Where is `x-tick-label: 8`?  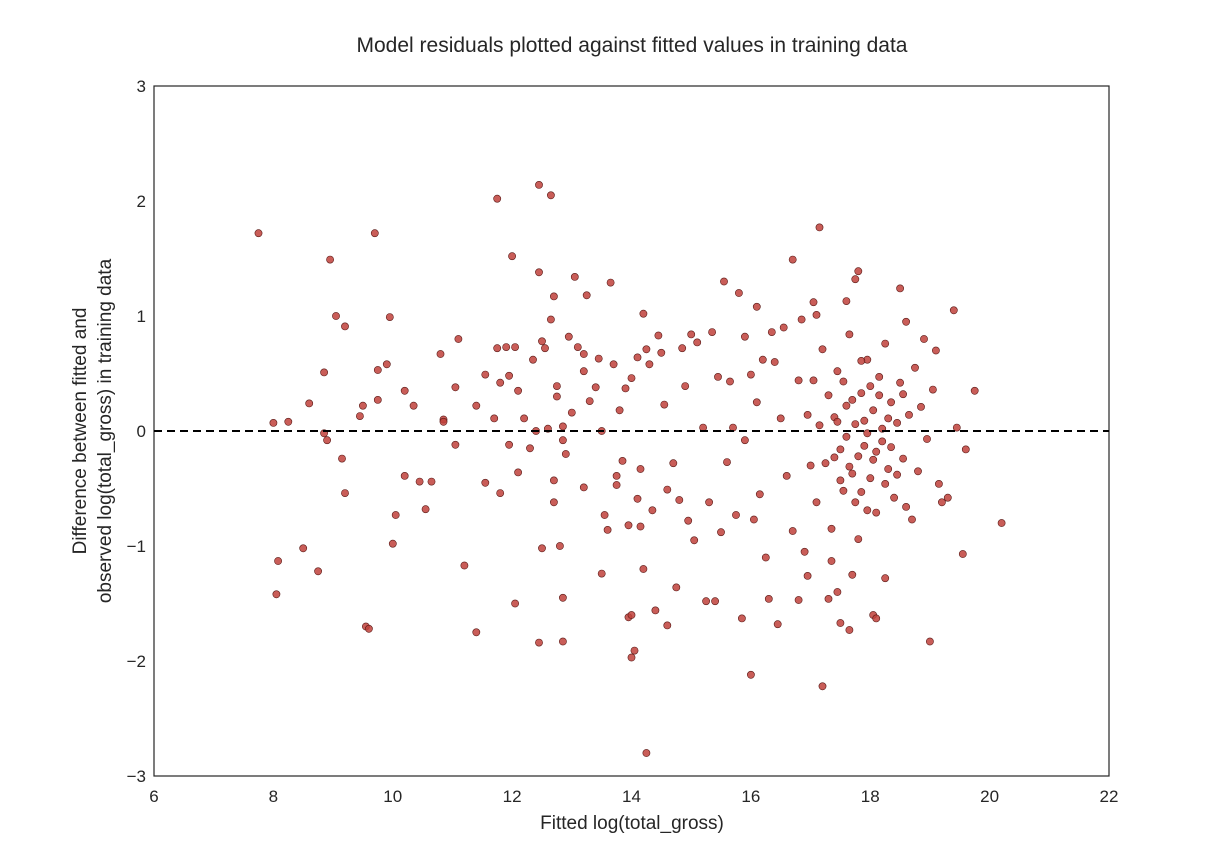 x-tick-label: 8 is located at coordinates (273, 796).